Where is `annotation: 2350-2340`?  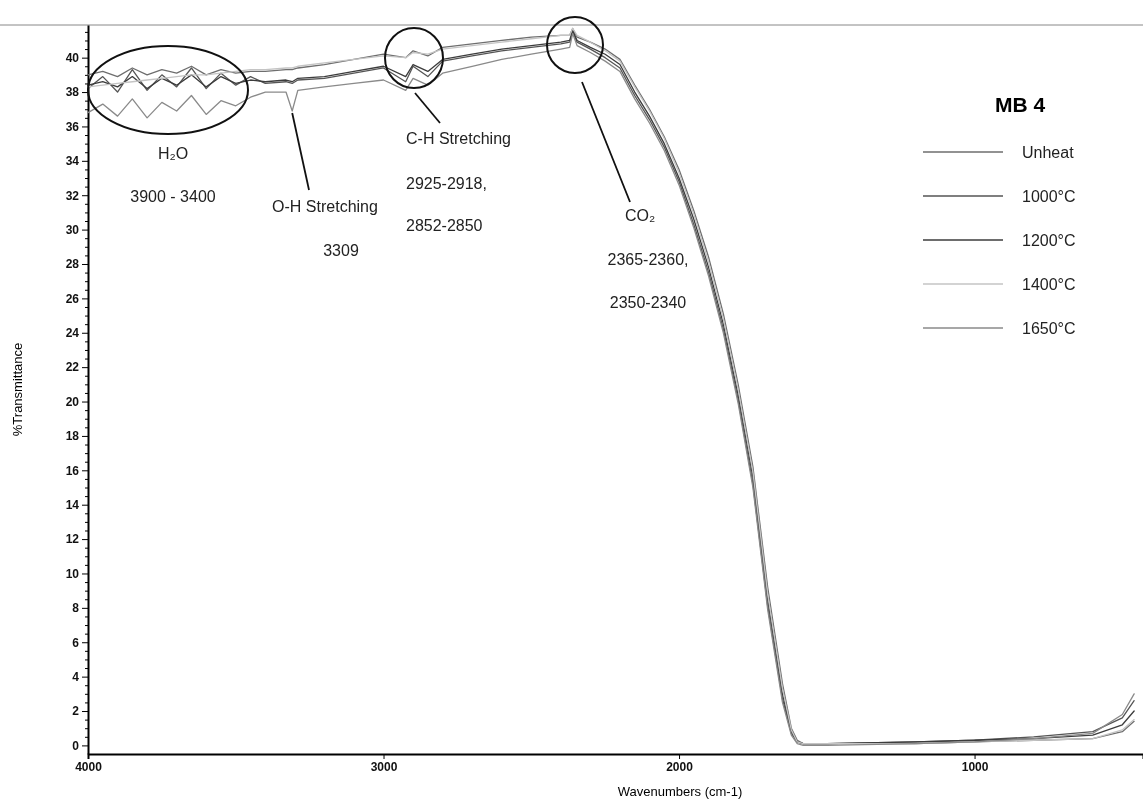 annotation: 2350-2340 is located at coordinates (648, 302).